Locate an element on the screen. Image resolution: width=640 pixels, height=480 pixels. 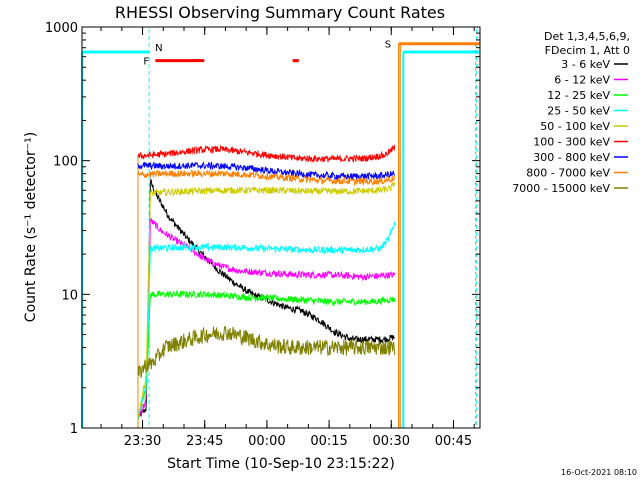
x-tick-label: 00:30 is located at coordinates (391, 441).